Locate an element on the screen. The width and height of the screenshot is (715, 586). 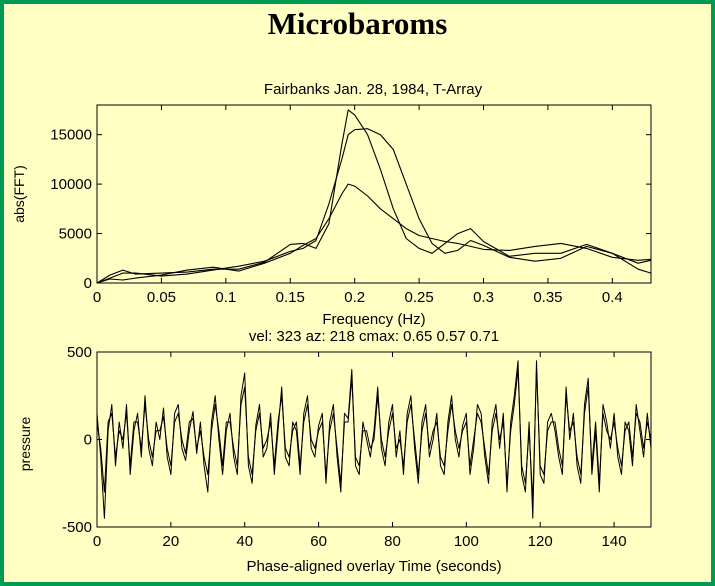
spectrum-chart-title: Fairbanks Jan. 28, 1984, T-Array is located at coordinates (373, 89).